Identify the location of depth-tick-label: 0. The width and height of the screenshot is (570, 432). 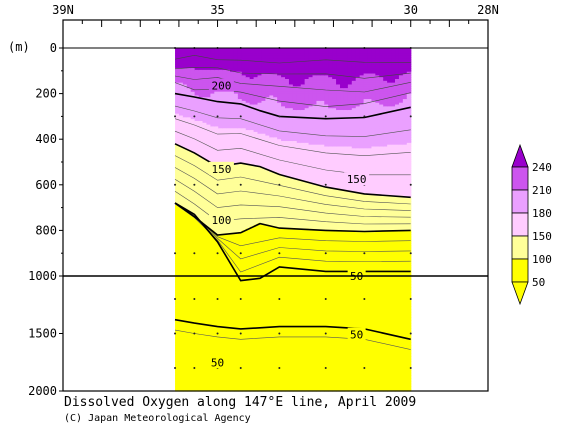
(53, 48).